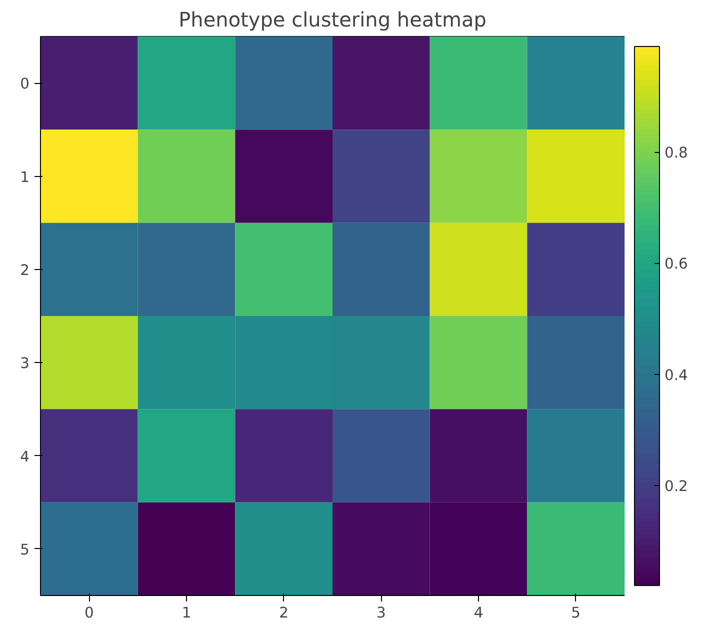  What do you see at coordinates (25, 270) in the screenshot?
I see `y-tick-label: 2` at bounding box center [25, 270].